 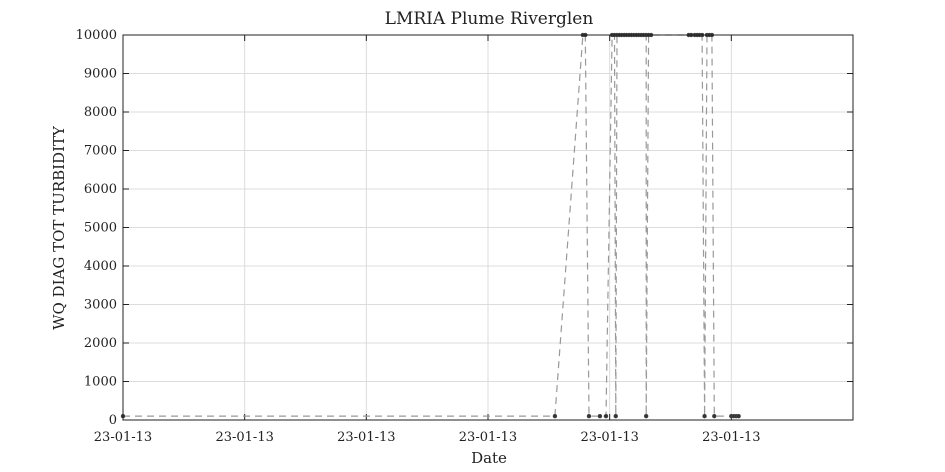 What do you see at coordinates (100, 112) in the screenshot?
I see `y-tick-label: 8000` at bounding box center [100, 112].